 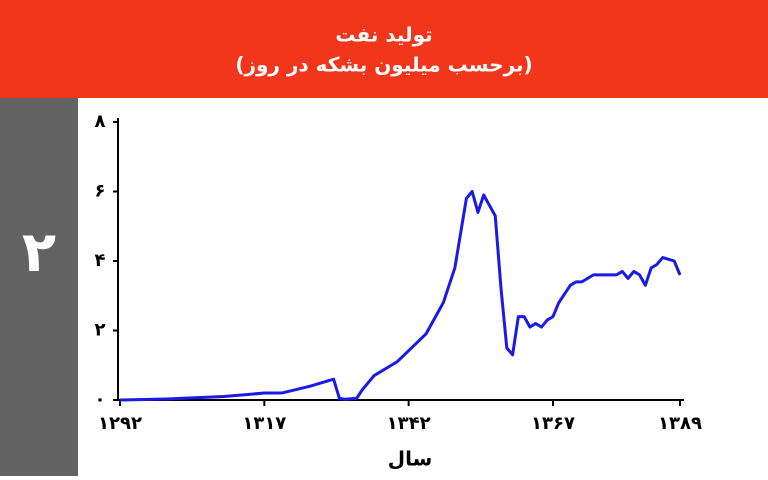 I want to click on side-panel, so click(x=39, y=287).